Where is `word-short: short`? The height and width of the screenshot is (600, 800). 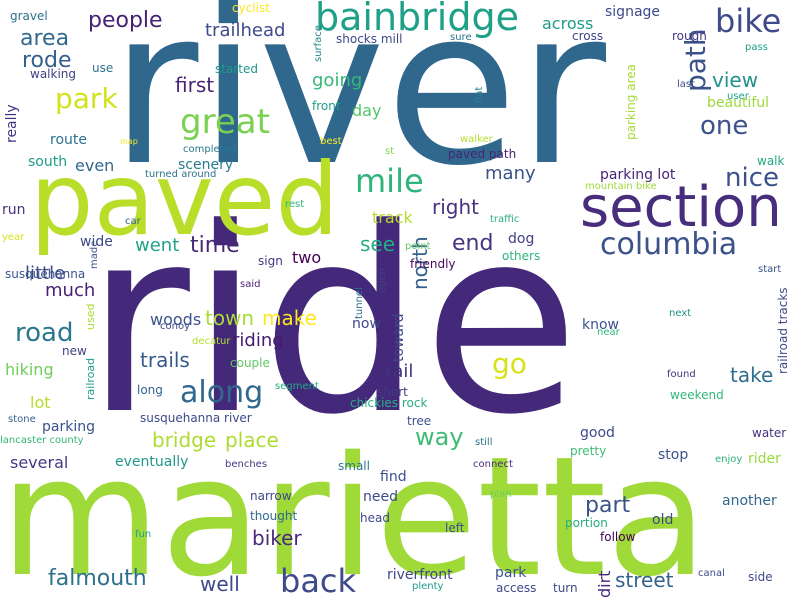
word-short: short is located at coordinates (392, 392).